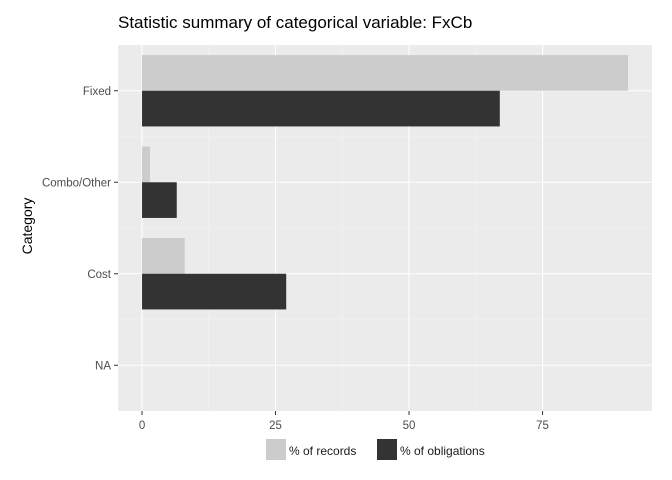 This screenshot has height=480, width=672. Describe the element at coordinates (375, 449) in the screenshot. I see `legend: % of records % of obligations` at that location.